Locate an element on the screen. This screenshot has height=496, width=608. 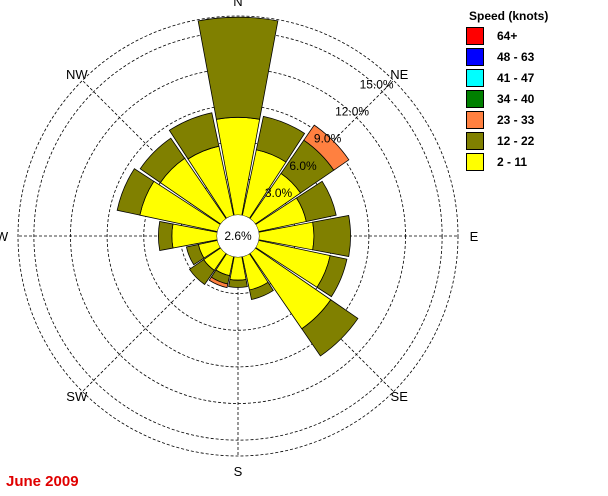
spoke-se is located at coordinates (323, 321).